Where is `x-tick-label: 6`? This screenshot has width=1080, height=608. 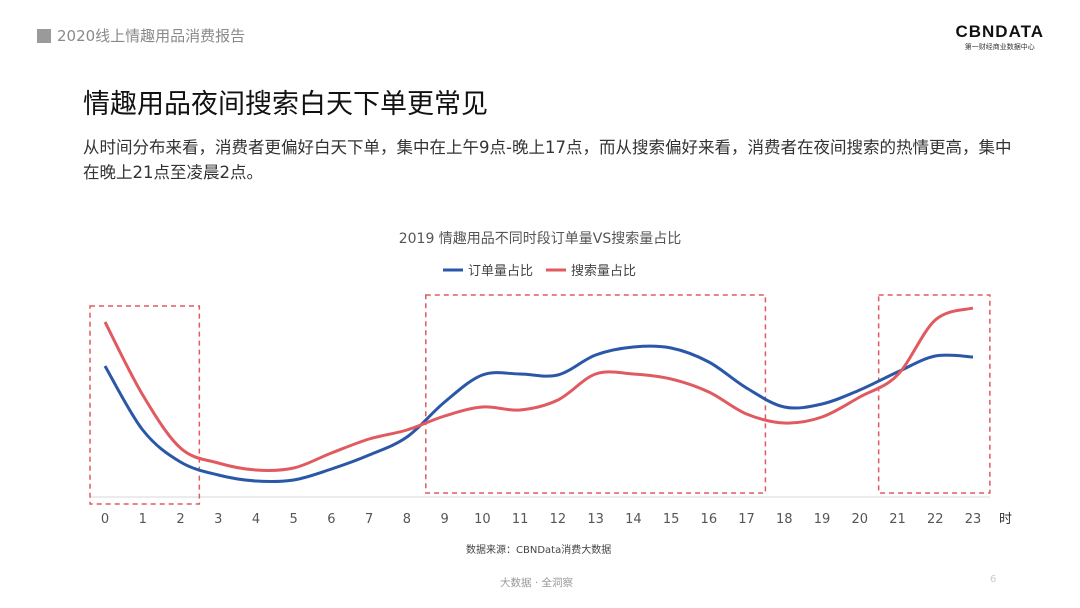 x-tick-label: 6 is located at coordinates (331, 519).